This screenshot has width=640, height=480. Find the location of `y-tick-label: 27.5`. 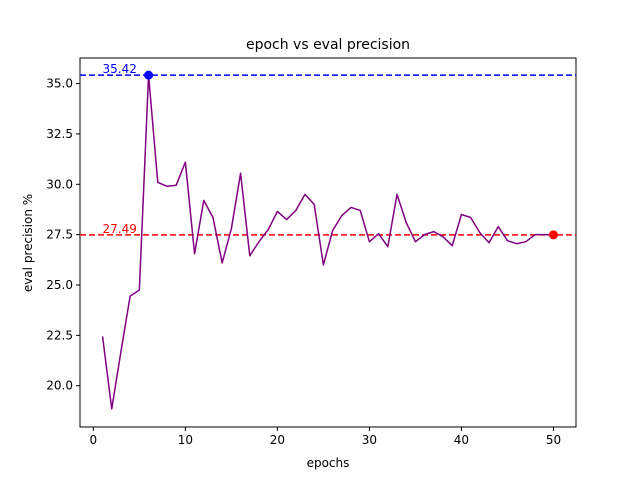

y-tick-label: 27.5 is located at coordinates (59, 235).